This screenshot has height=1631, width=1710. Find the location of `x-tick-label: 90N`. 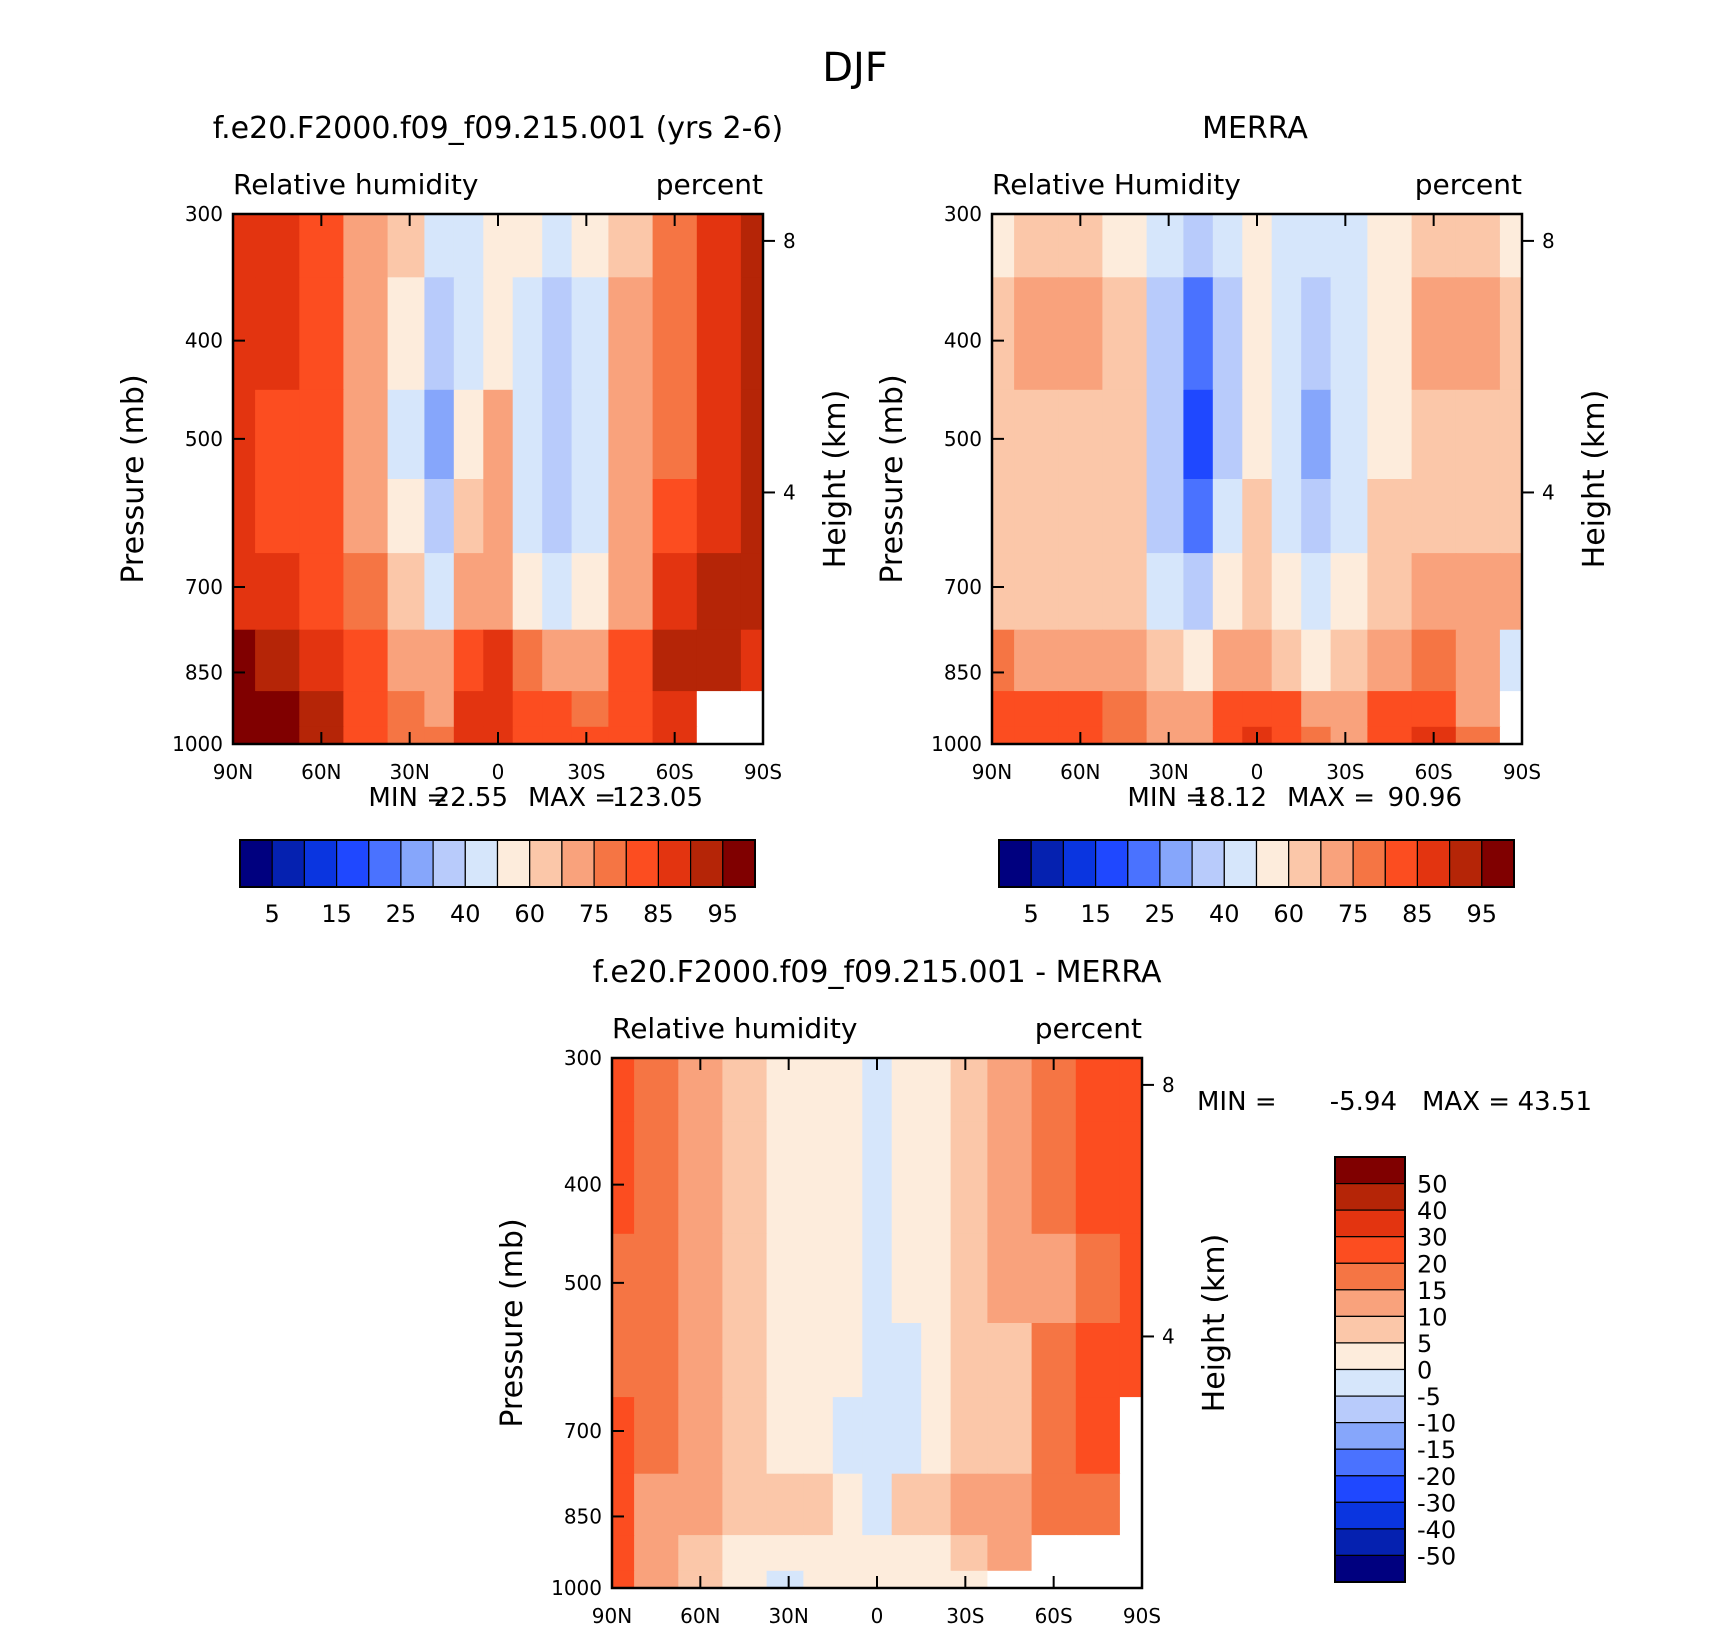

x-tick-label: 90N is located at coordinates (992, 772).